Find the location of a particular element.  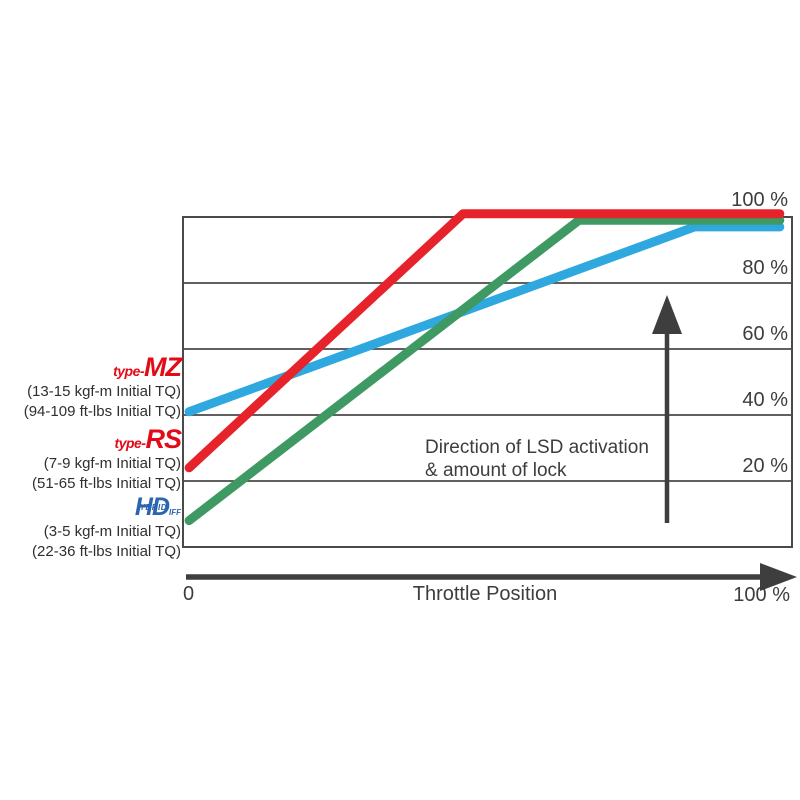

type-mz-torque-metric: (13-15 kgf-m Initial TQ) is located at coordinates (104, 391).